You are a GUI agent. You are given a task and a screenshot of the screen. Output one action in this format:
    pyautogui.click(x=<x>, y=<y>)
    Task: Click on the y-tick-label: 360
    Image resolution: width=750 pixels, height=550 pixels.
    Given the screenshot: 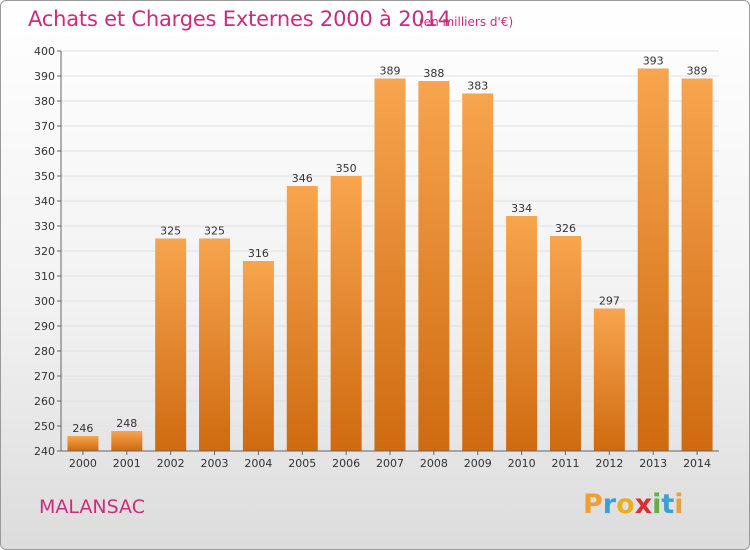 What is the action you would take?
    pyautogui.click(x=44, y=151)
    